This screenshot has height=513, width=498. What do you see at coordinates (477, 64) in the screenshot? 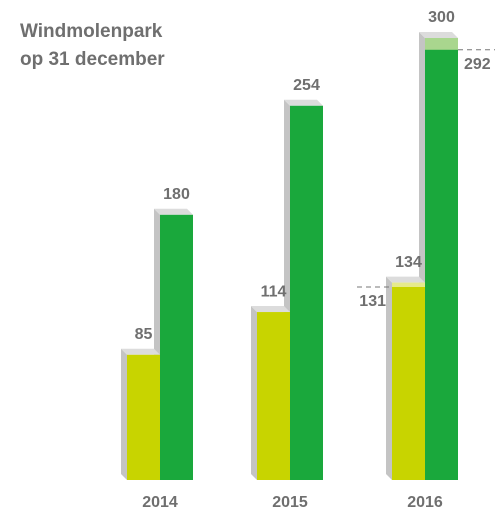
I see `marker-label: 292` at bounding box center [477, 64].